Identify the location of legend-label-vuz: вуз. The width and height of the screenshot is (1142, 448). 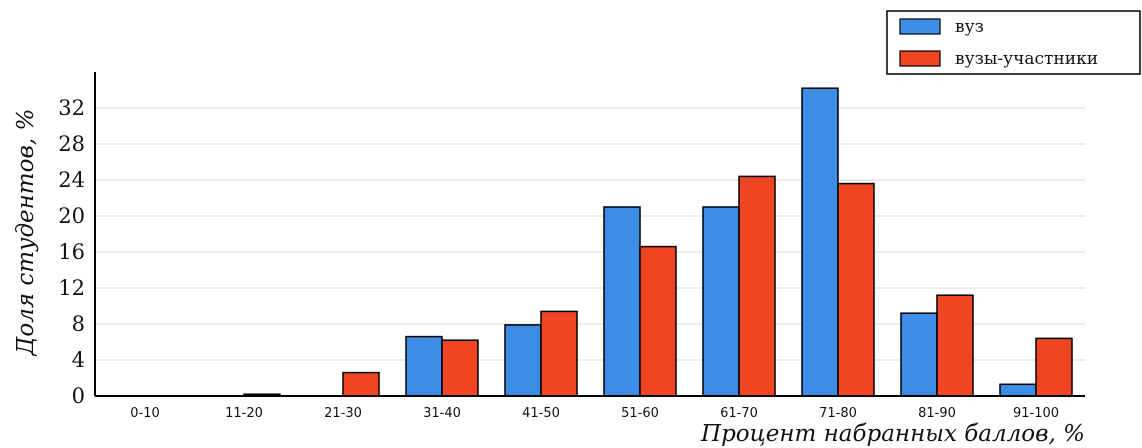
(969, 27).